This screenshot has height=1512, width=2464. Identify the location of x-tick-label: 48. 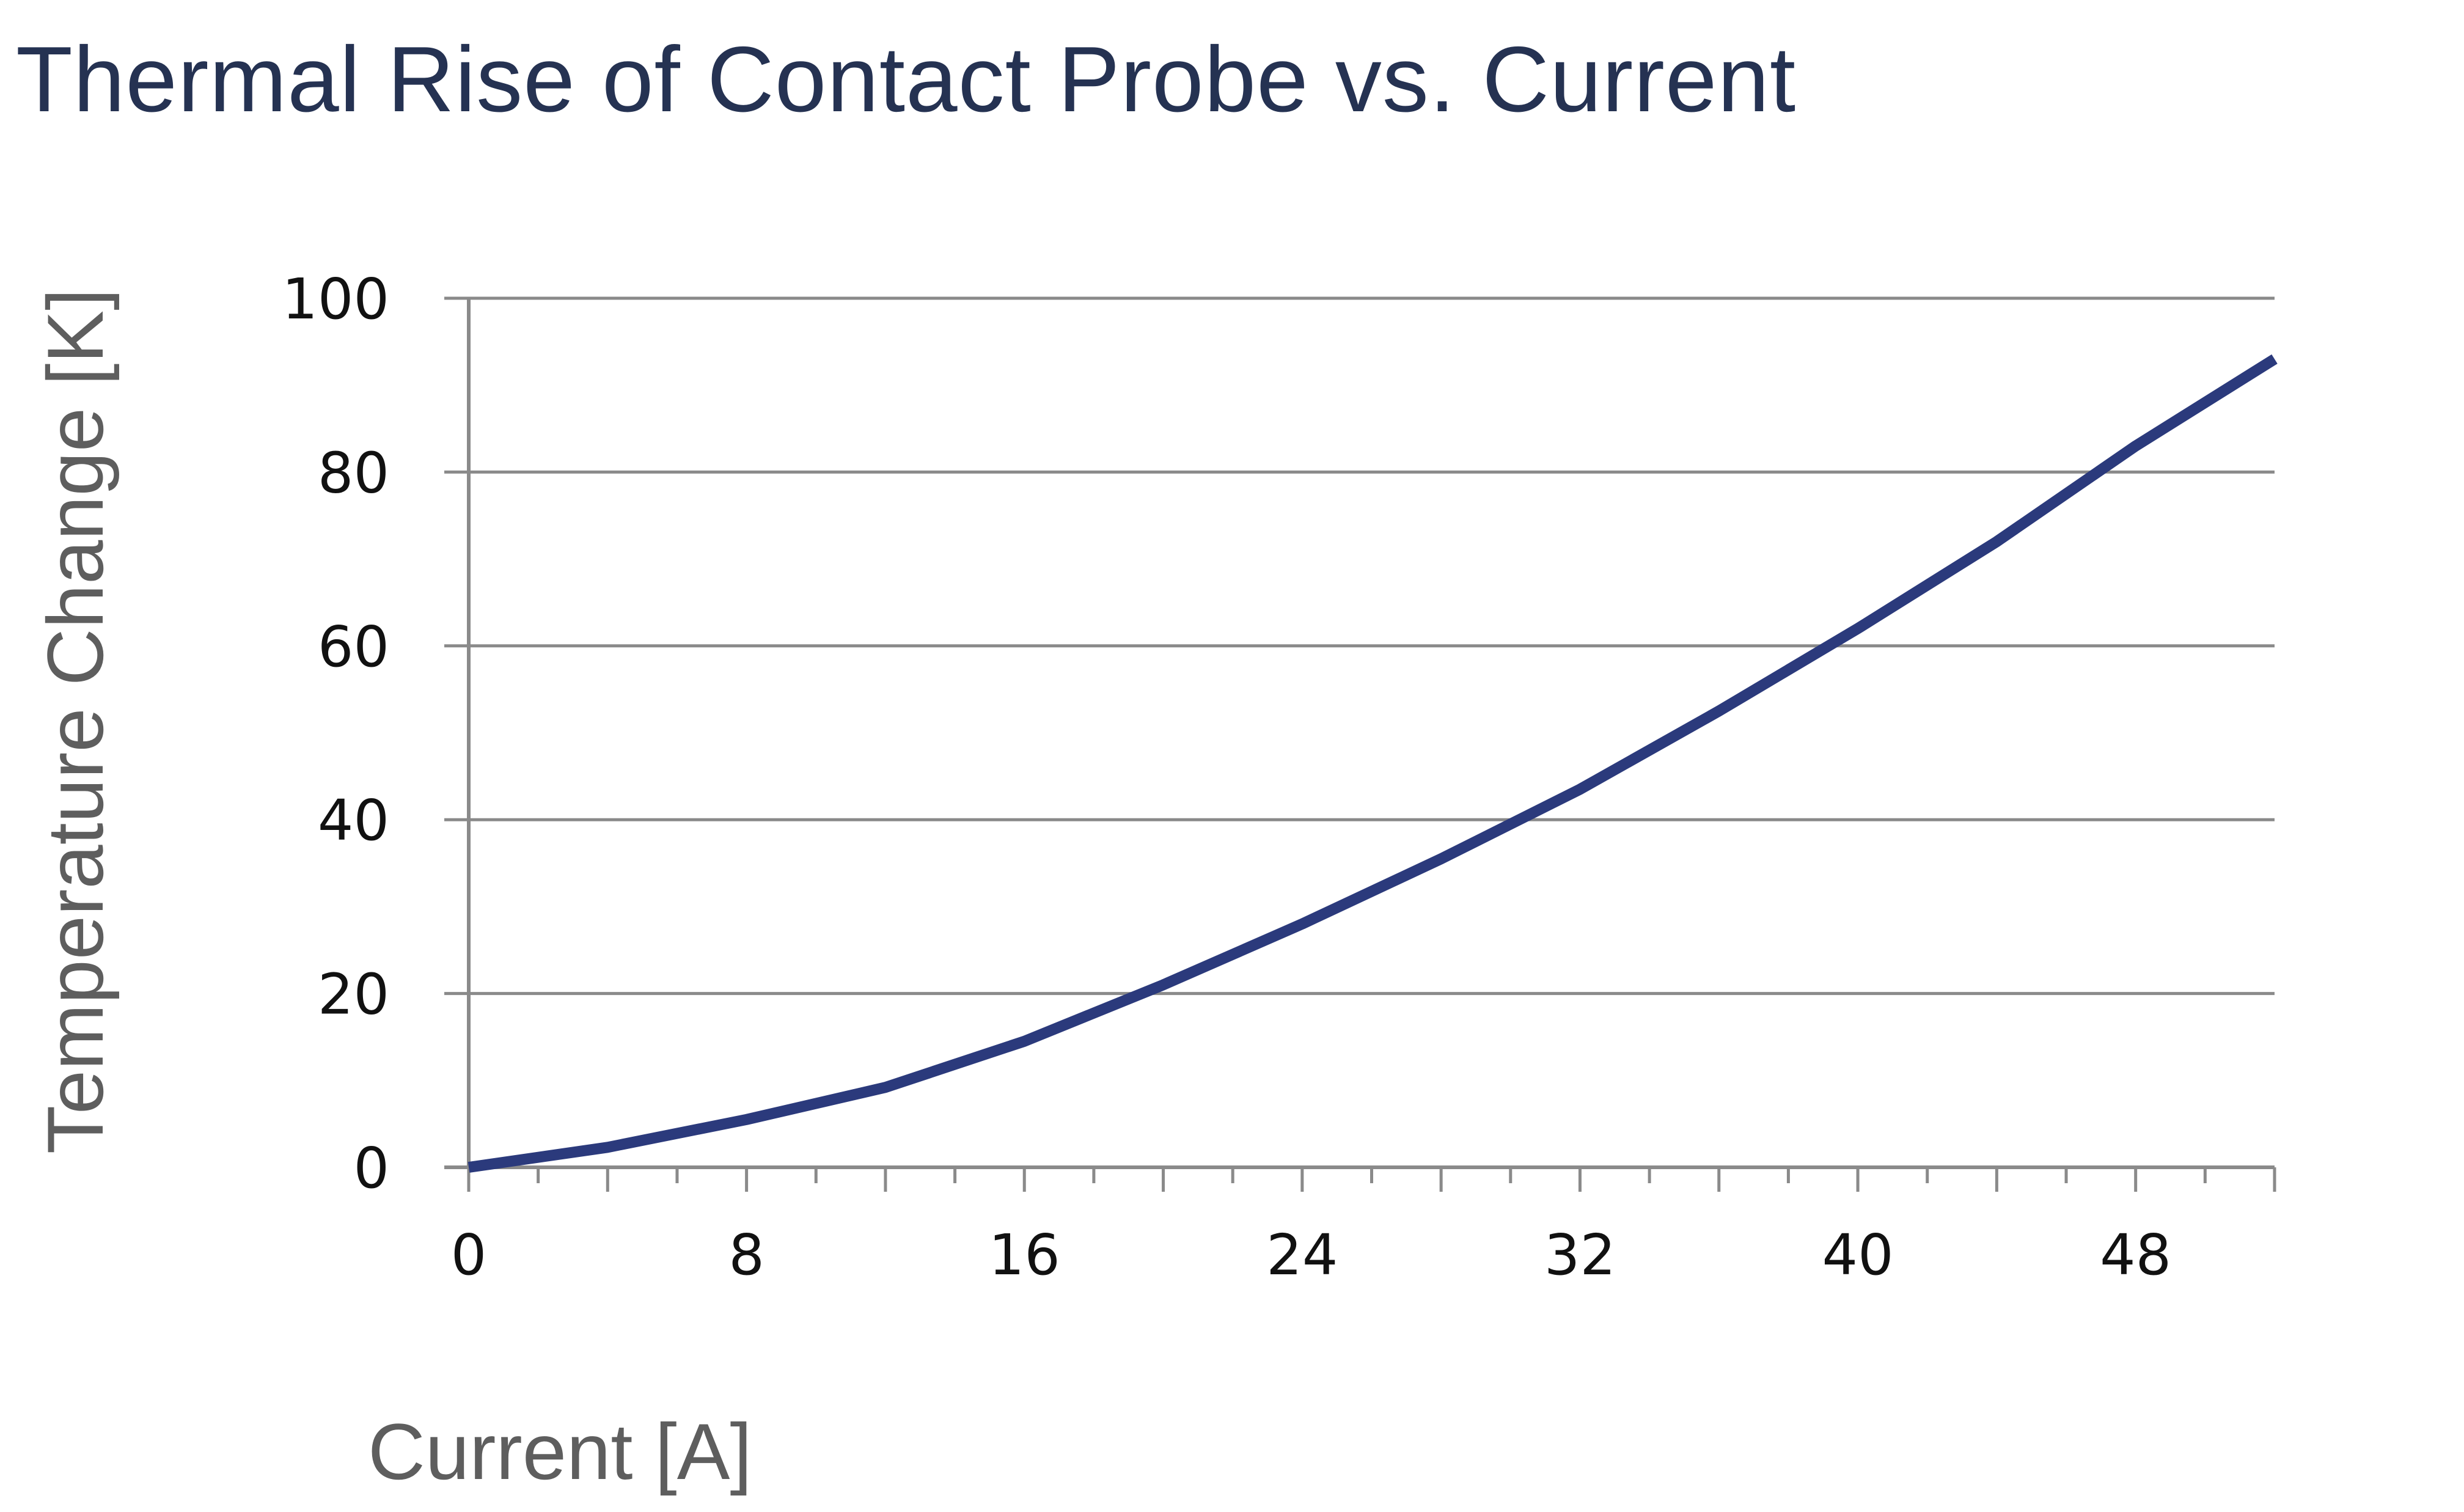
(2135, 1255).